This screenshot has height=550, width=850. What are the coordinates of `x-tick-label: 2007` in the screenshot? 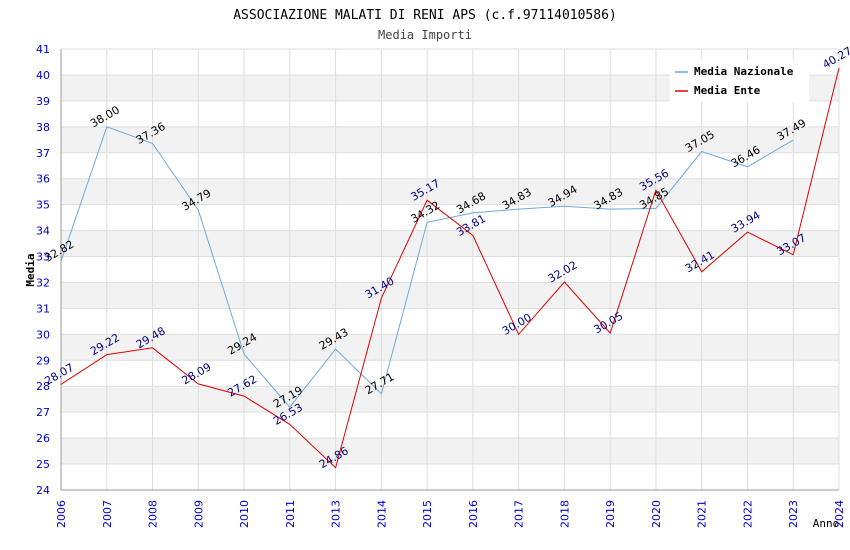 It's located at (107, 514).